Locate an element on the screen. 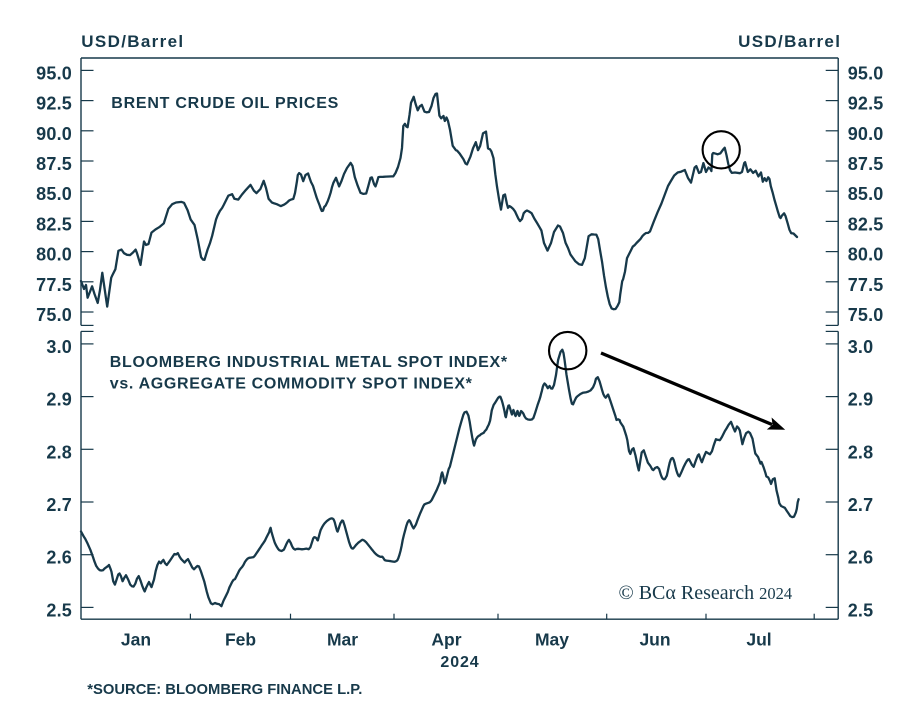 The image size is (912, 710). svg-text: Apr is located at coordinates (446, 640).